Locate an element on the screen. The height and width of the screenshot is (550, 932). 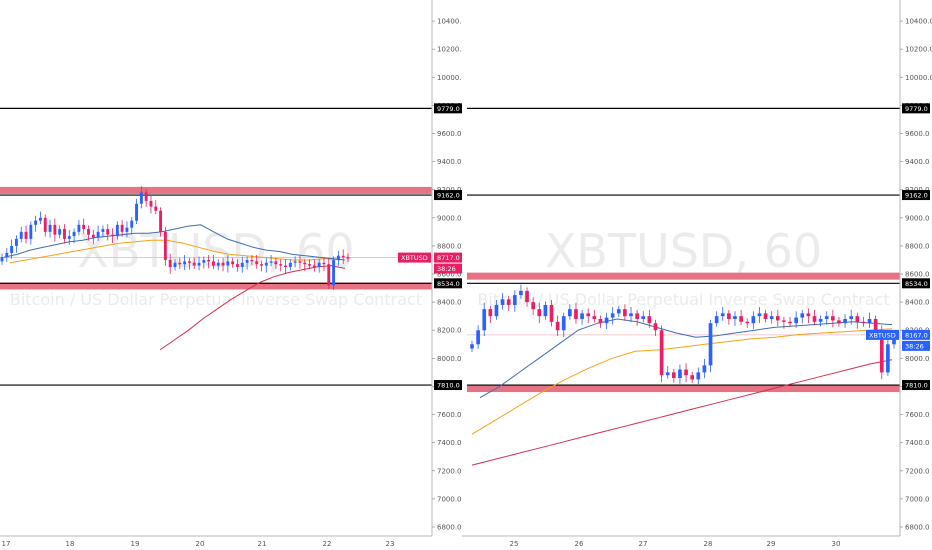
symbol-price-badge: XBTUSD 8167.0 38:26 is located at coordinates (898, 340).